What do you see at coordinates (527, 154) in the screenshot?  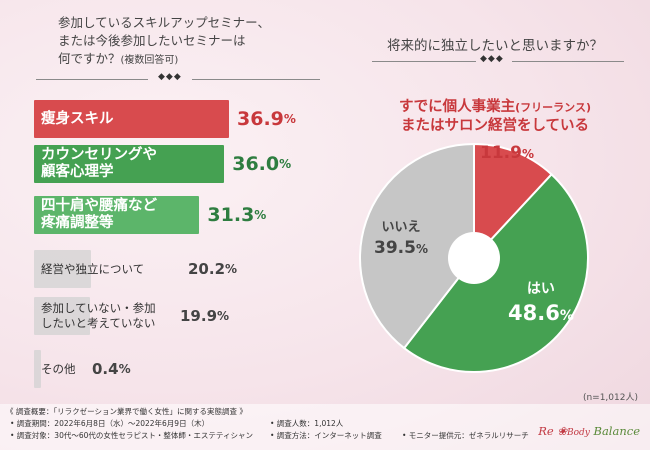 I see `pie-label-already-unit: %` at bounding box center [527, 154].